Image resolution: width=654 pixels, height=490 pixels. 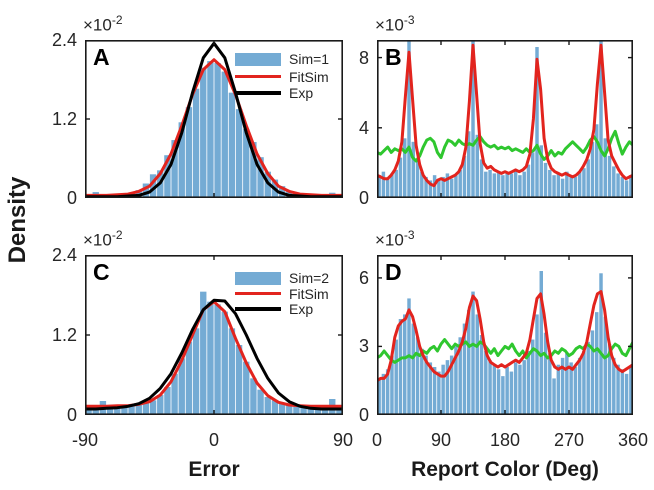 I want to click on panel-letter-C: C, so click(x=101, y=272).